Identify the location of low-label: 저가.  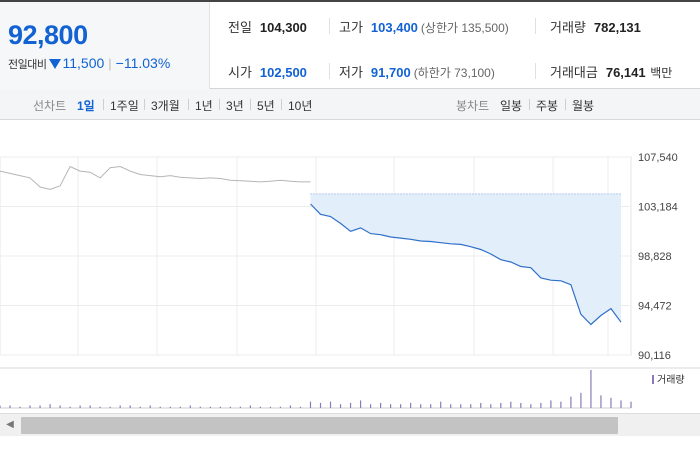
(351, 72).